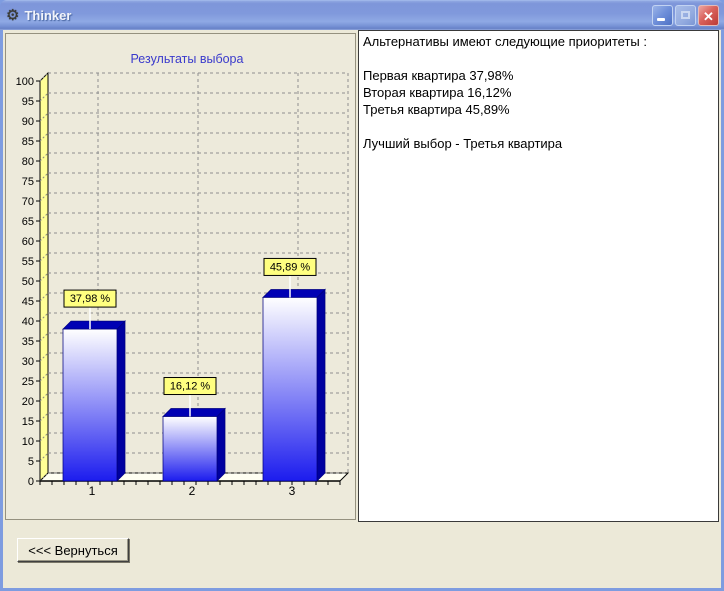  I want to click on svg-text: 90, so click(28, 122).